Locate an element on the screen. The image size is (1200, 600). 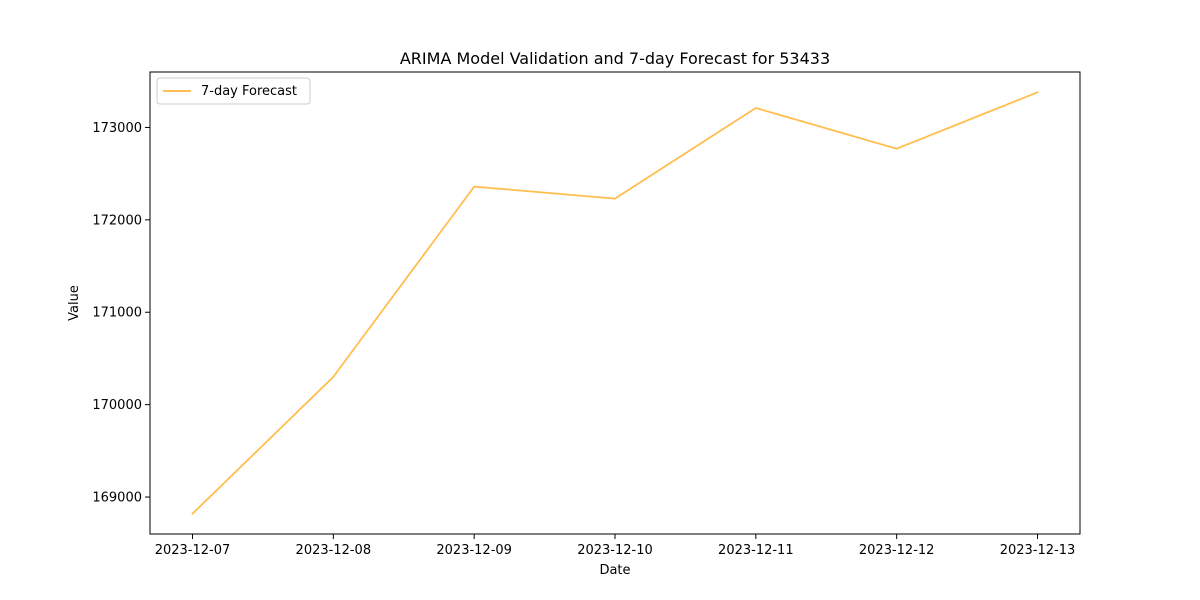
x-tick-label: 2023-12-07 is located at coordinates (193, 550).